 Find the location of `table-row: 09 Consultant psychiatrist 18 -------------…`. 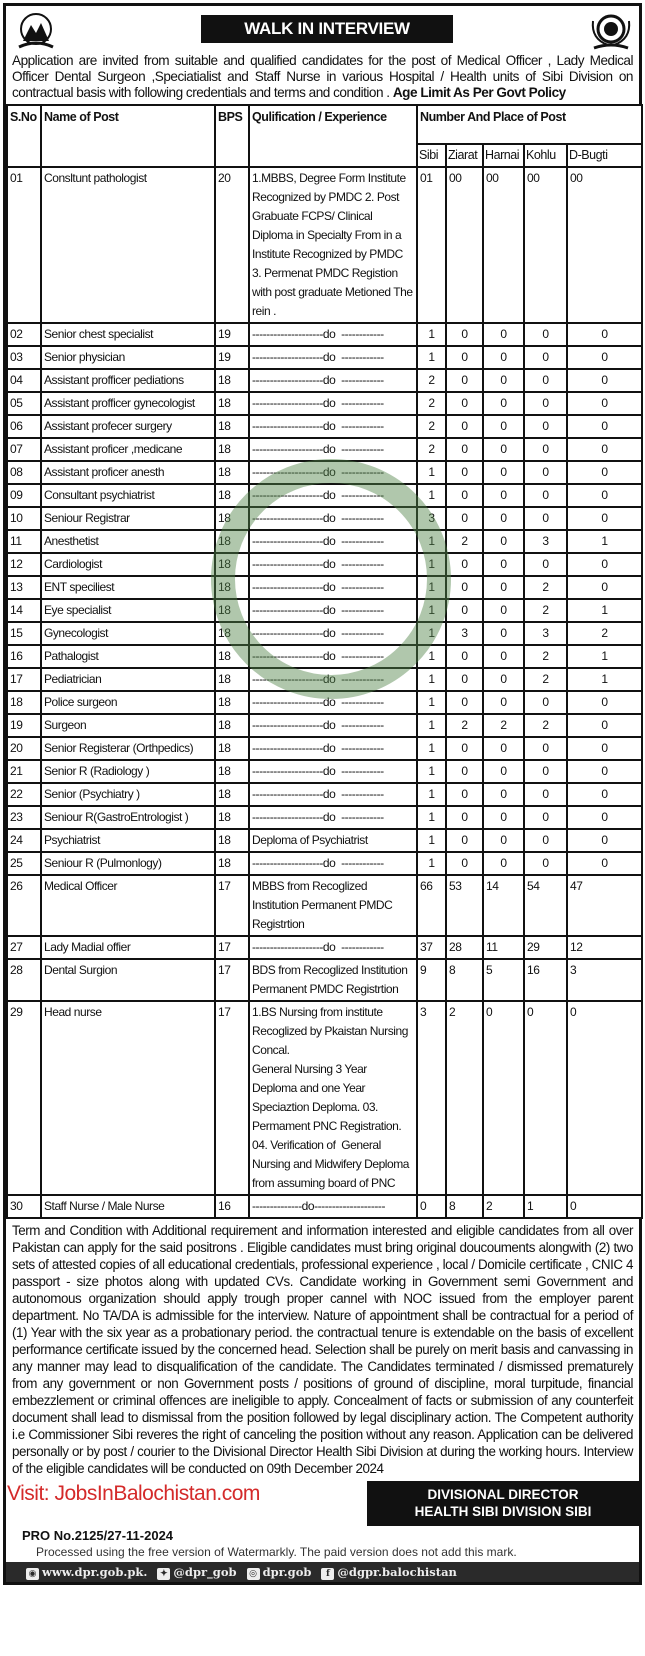

table-row: 09 Consultant psychiatrist 18 -------------… is located at coordinates (324, 495).